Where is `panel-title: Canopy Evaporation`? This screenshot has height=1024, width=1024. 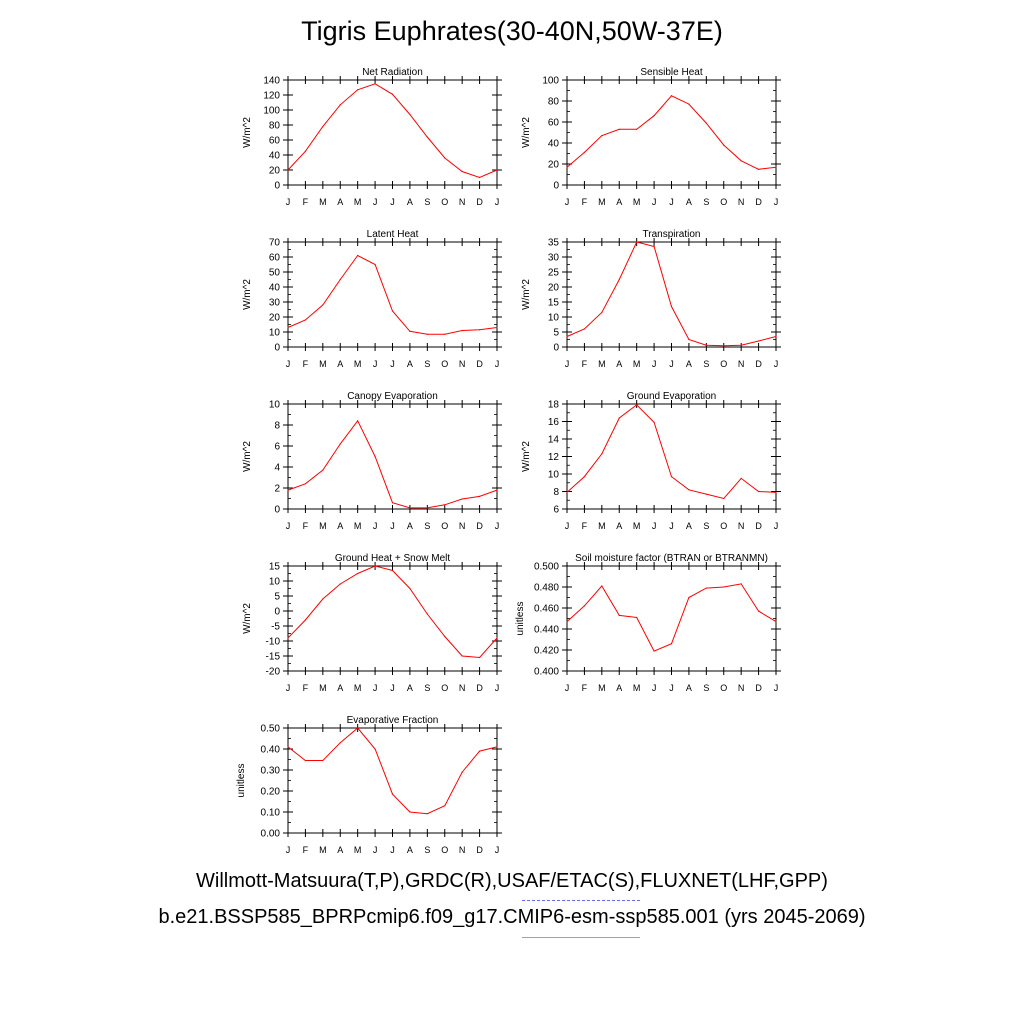
panel-title: Canopy Evaporation is located at coordinates (392, 396).